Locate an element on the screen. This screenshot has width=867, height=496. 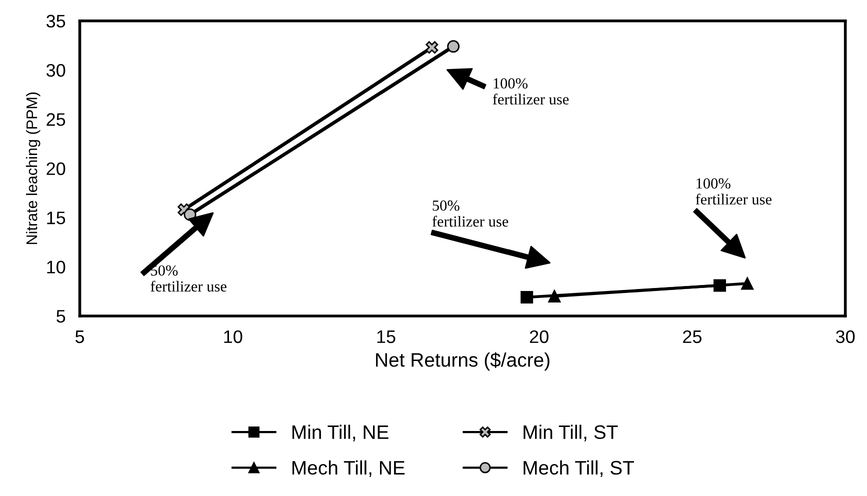
annotation: 50% fertilizer use is located at coordinates (470, 213).